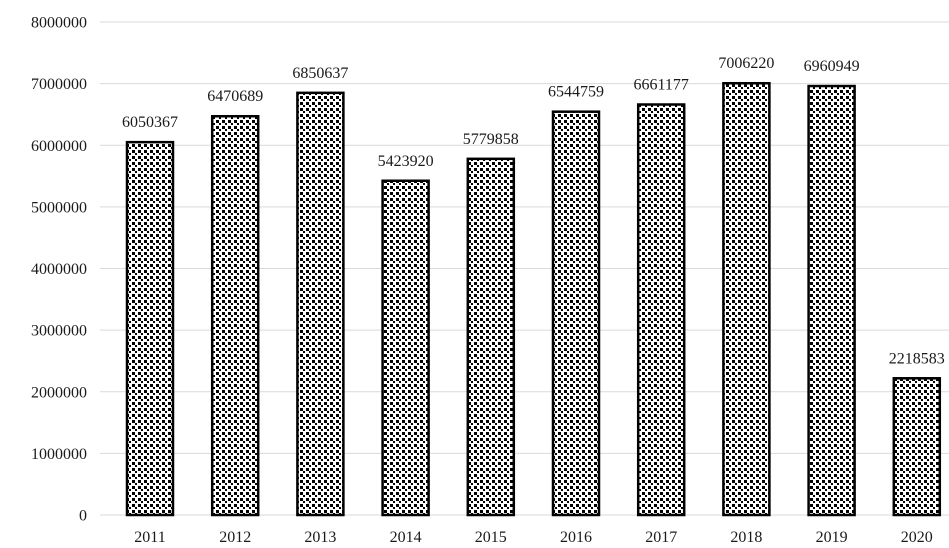  I want to click on x-tick-label-2013: 2013, so click(320, 537).